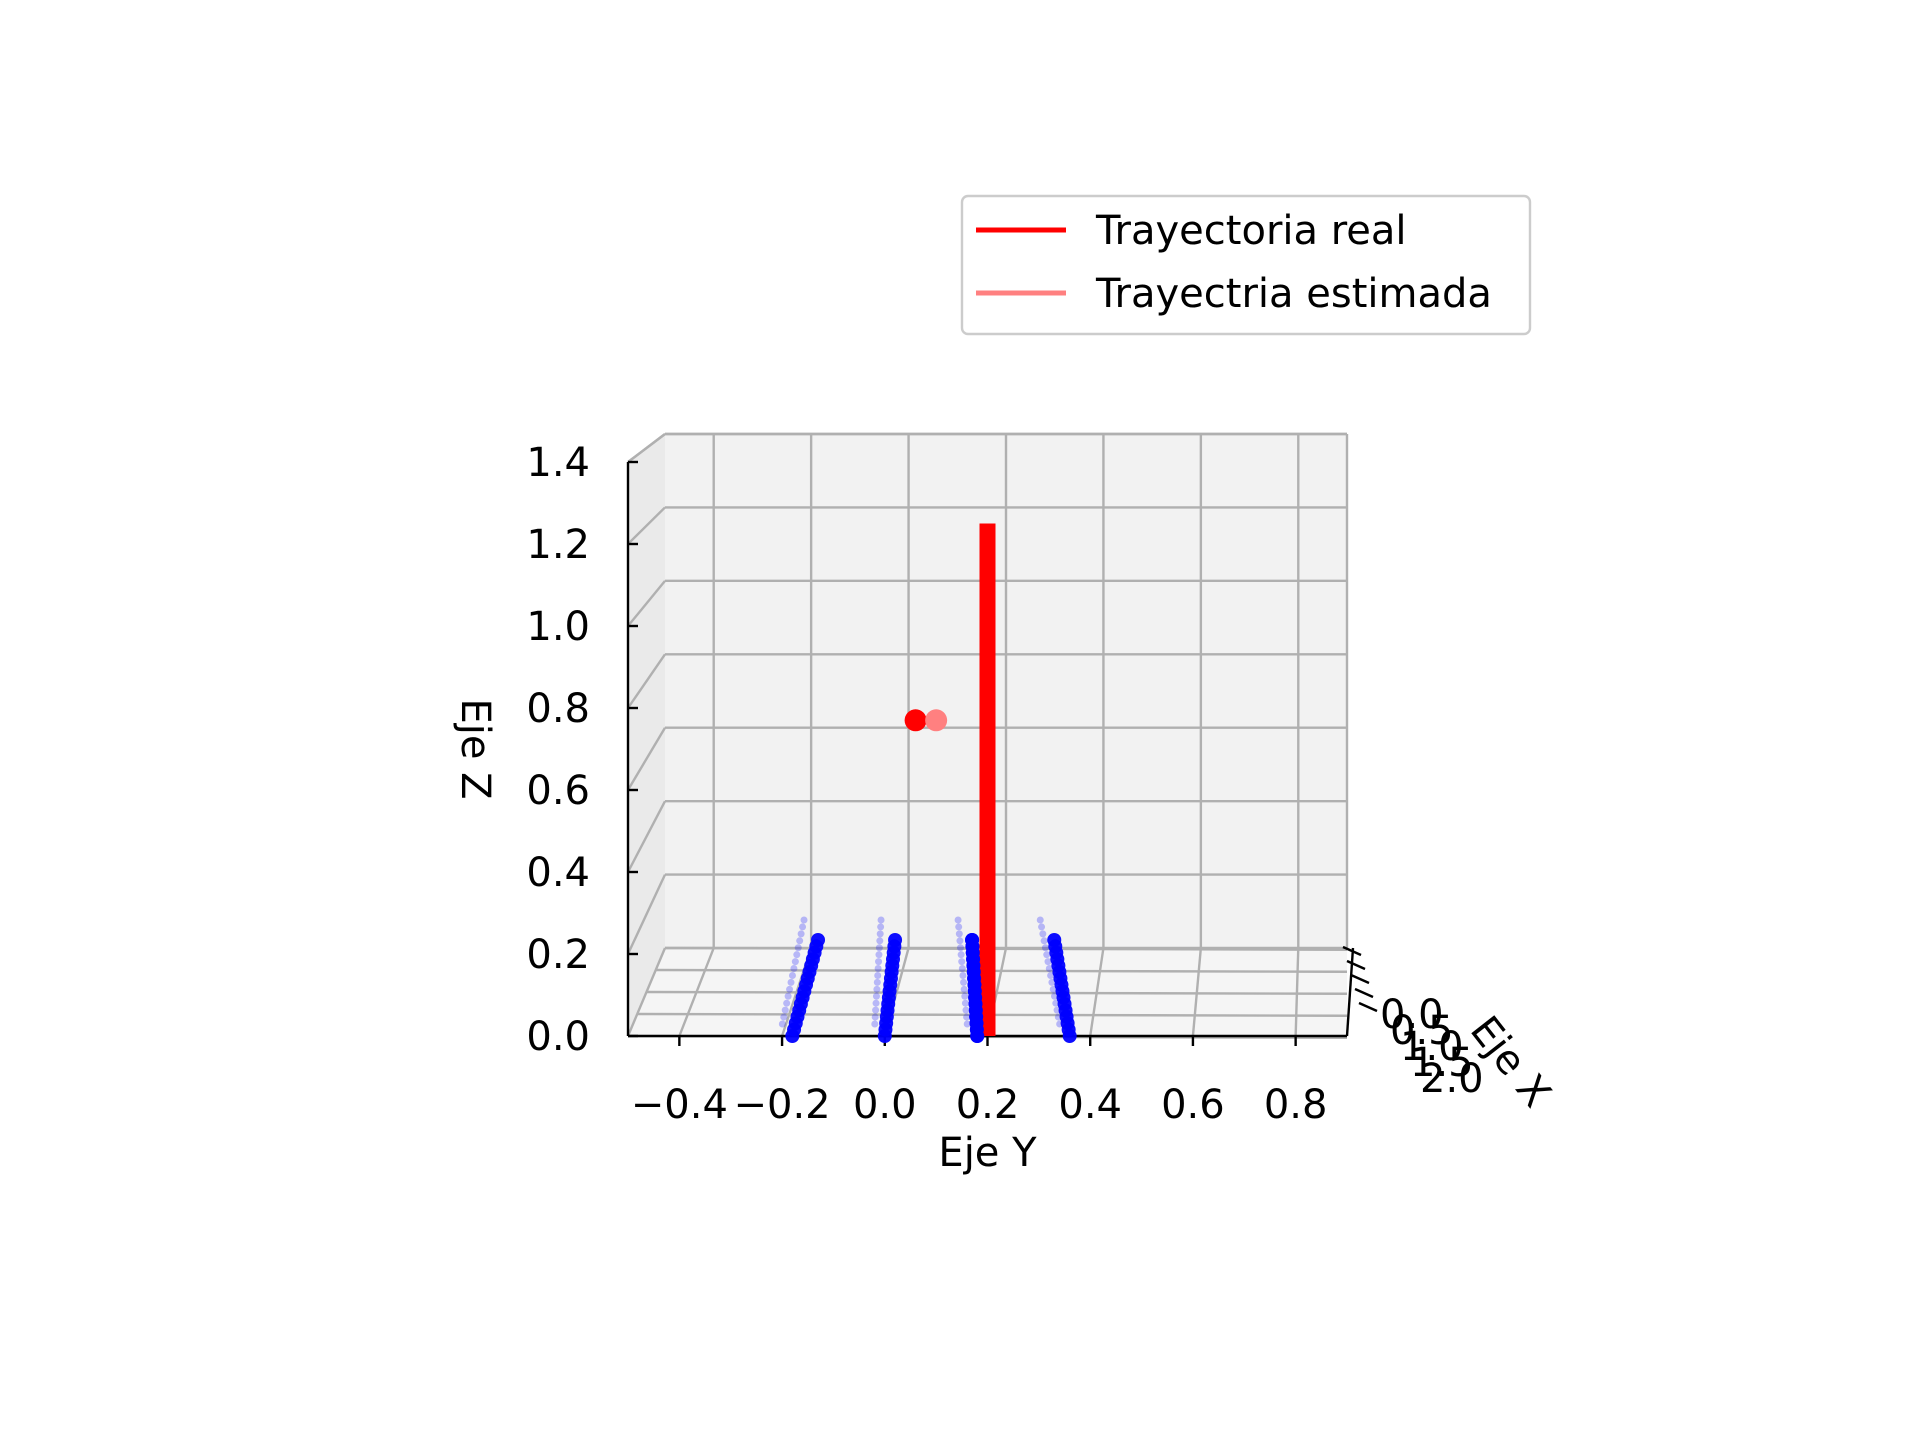  I want to click on legend-label: Trayectria estimada, so click(1293, 294).